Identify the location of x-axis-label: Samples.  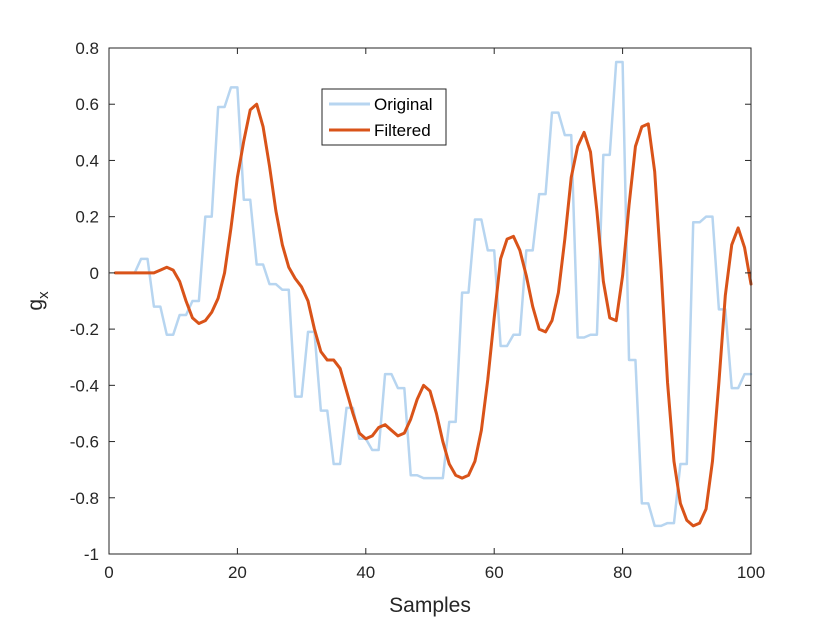
(430, 605).